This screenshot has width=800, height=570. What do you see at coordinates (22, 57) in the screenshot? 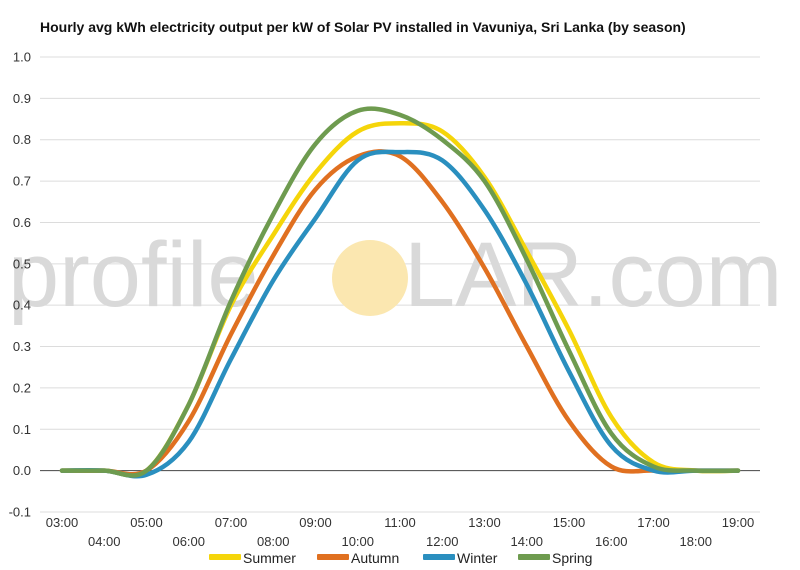
I see `y-tick-label: 1.0` at bounding box center [22, 57].